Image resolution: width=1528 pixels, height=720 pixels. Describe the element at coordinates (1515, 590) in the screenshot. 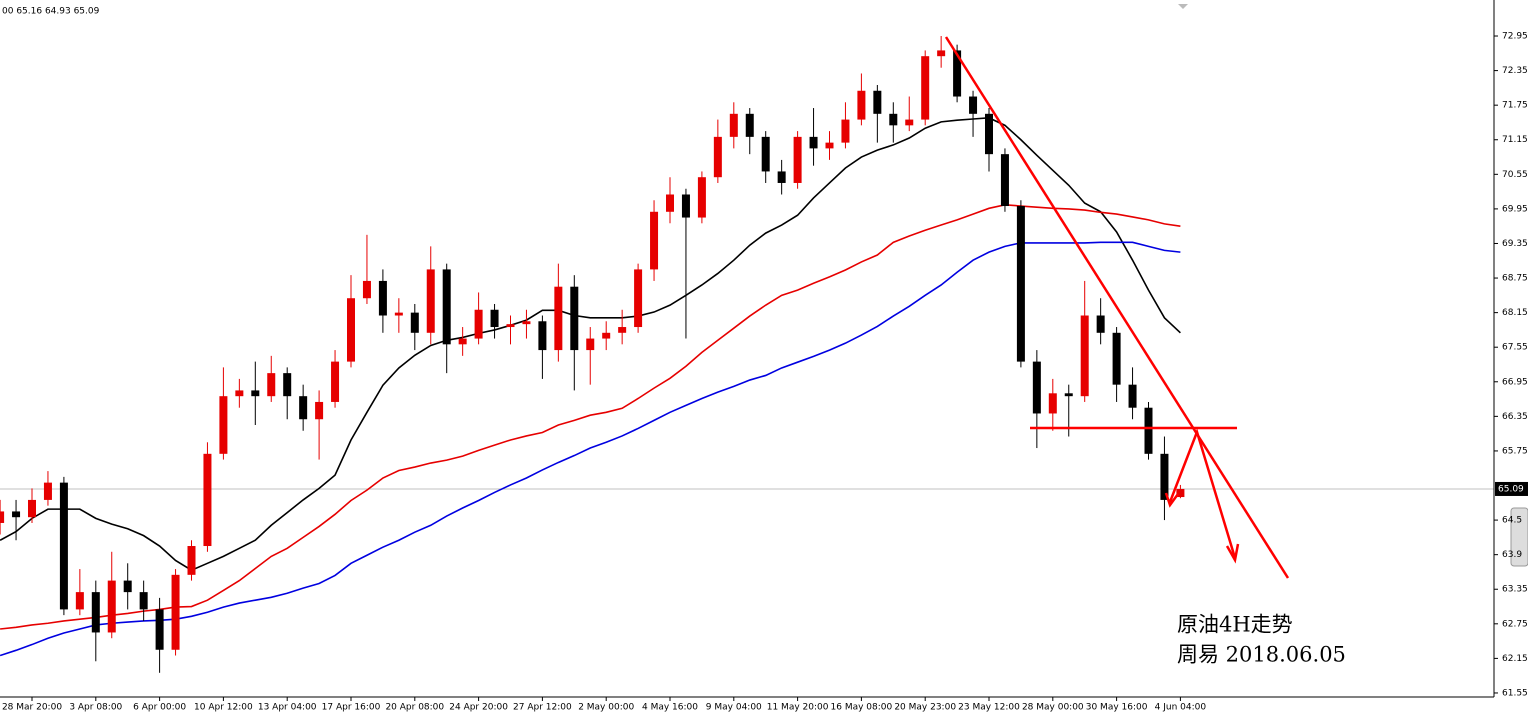

I see `y-tick-label: 63.35` at that location.